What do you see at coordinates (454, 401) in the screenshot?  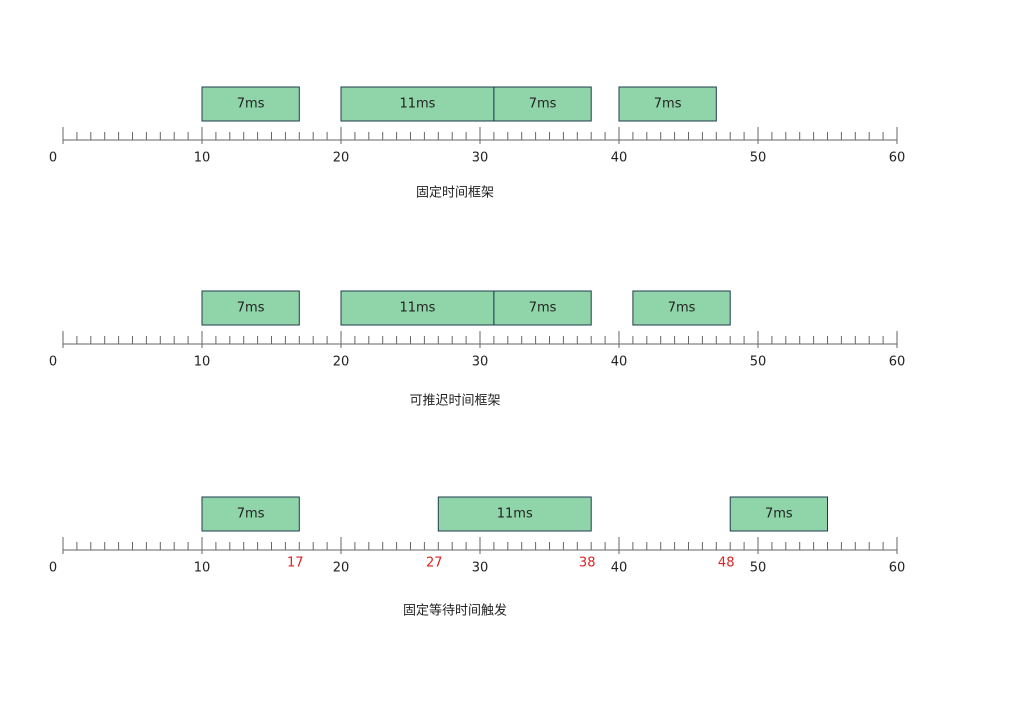 I see `caption: 可推迟时间框架` at bounding box center [454, 401].